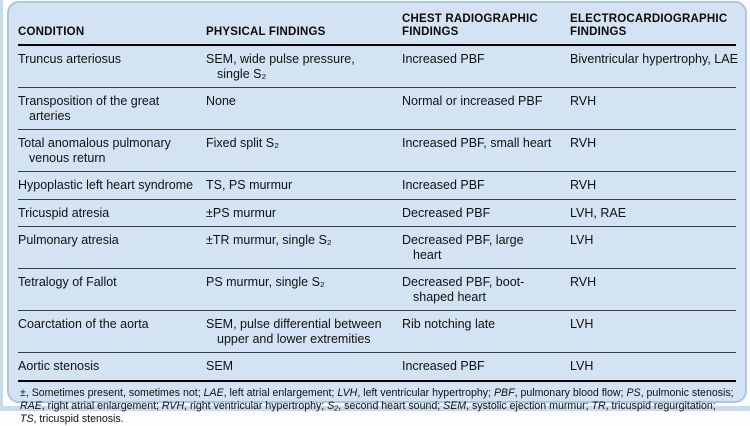 Image resolution: width=750 pixels, height=426 pixels. I want to click on table-cell: Rib notching late, so click(486, 331).